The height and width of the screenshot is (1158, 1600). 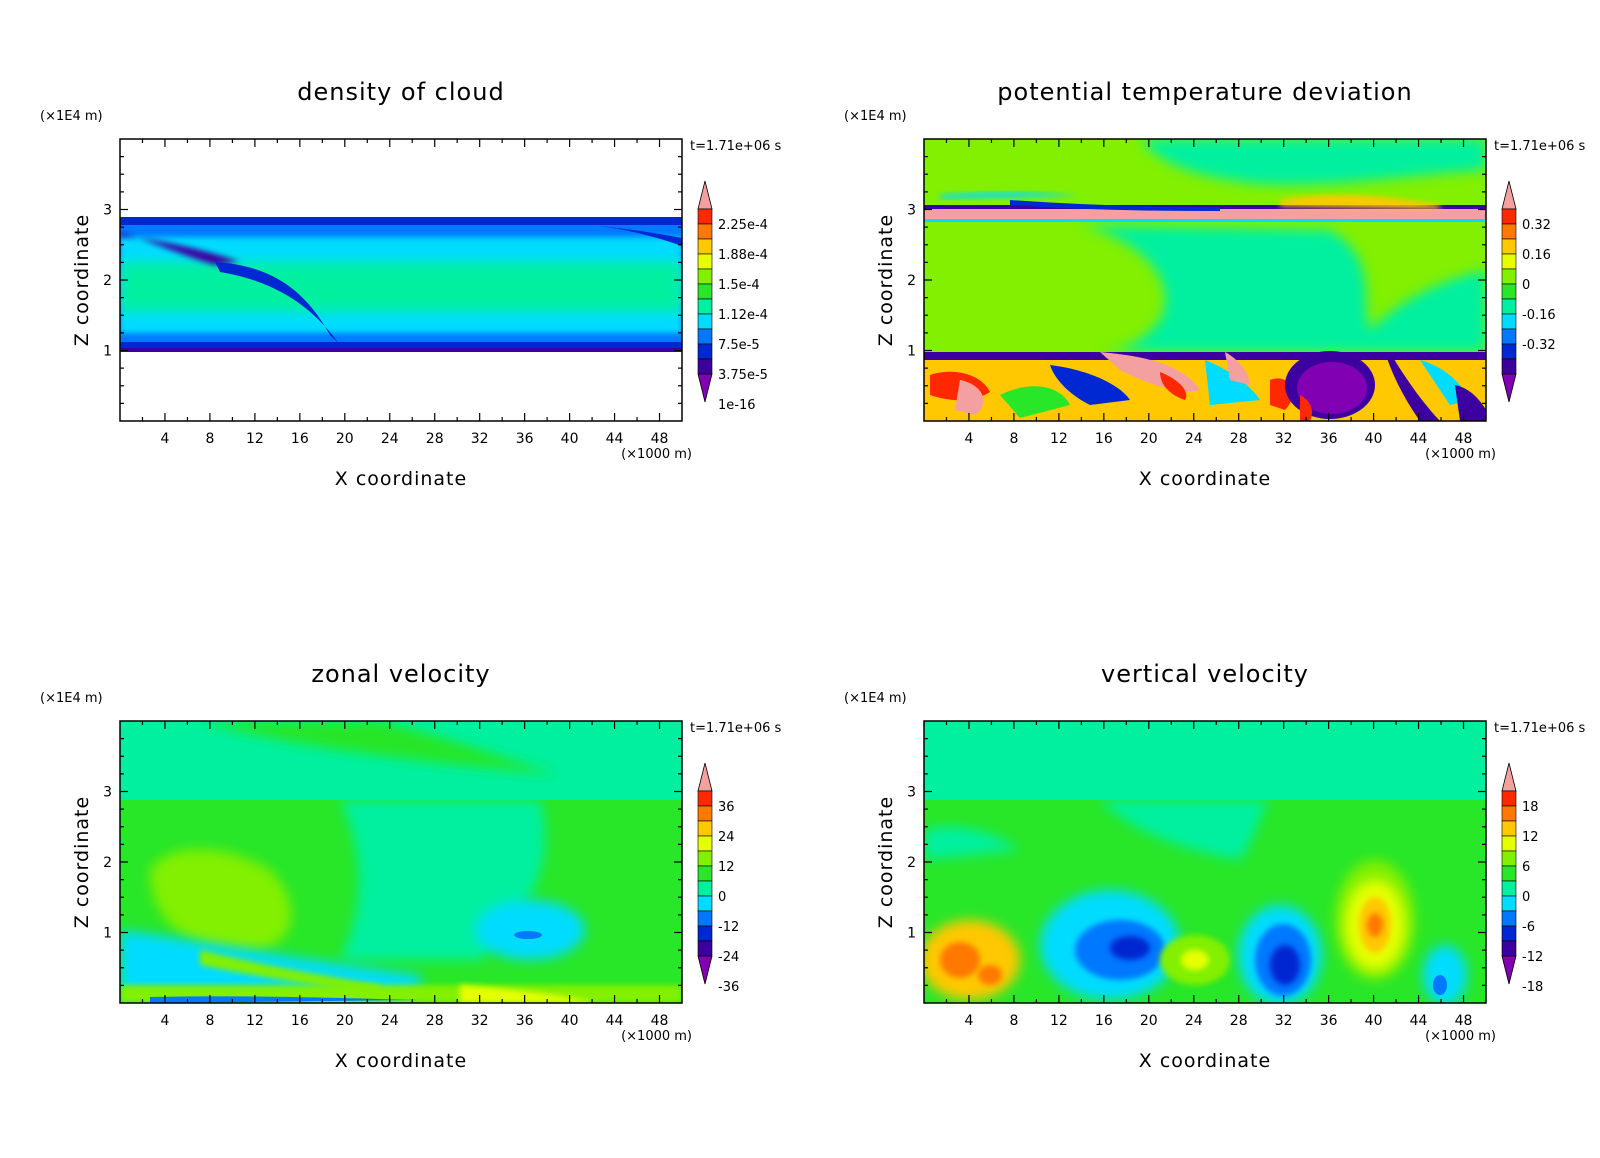 What do you see at coordinates (401, 284) in the screenshot?
I see `cloud-layer` at bounding box center [401, 284].